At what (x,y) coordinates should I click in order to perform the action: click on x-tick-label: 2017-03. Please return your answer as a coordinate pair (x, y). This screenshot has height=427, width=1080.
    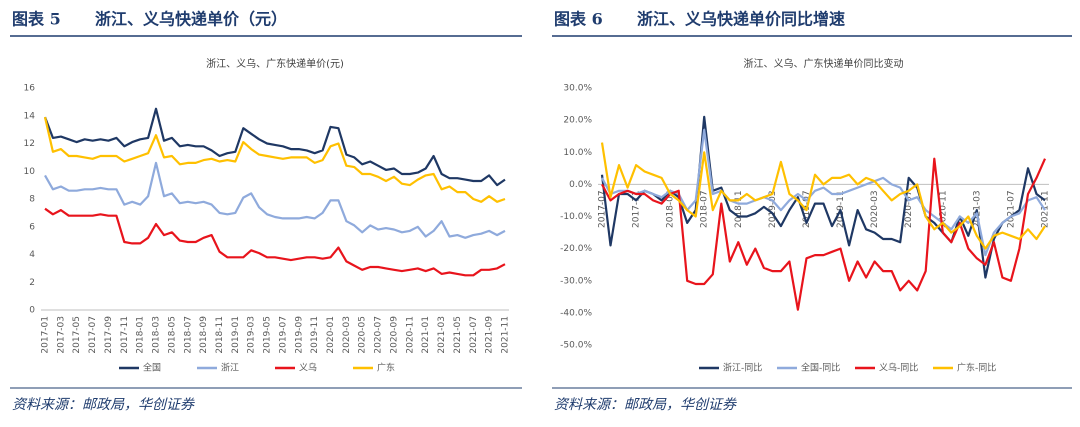
    Looking at the image, I should click on (61, 335).